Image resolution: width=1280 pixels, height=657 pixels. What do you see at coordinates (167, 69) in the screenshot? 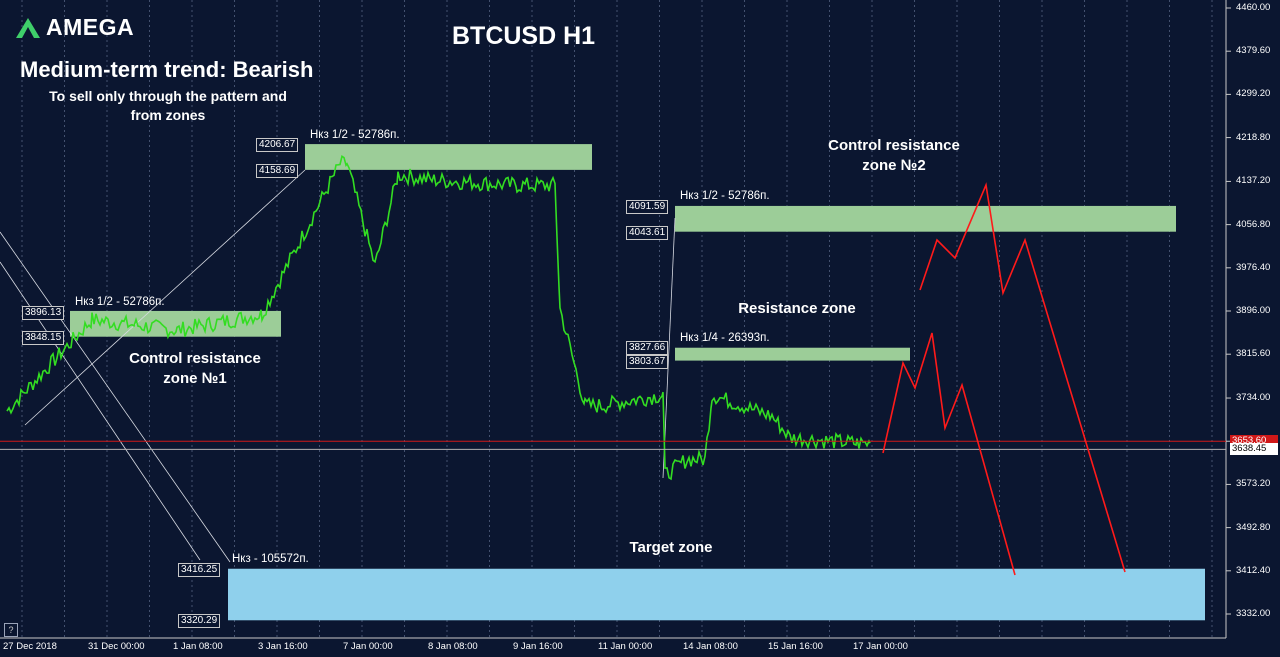
I see `trend-text: Medium-term trend: Bearish` at bounding box center [167, 69].